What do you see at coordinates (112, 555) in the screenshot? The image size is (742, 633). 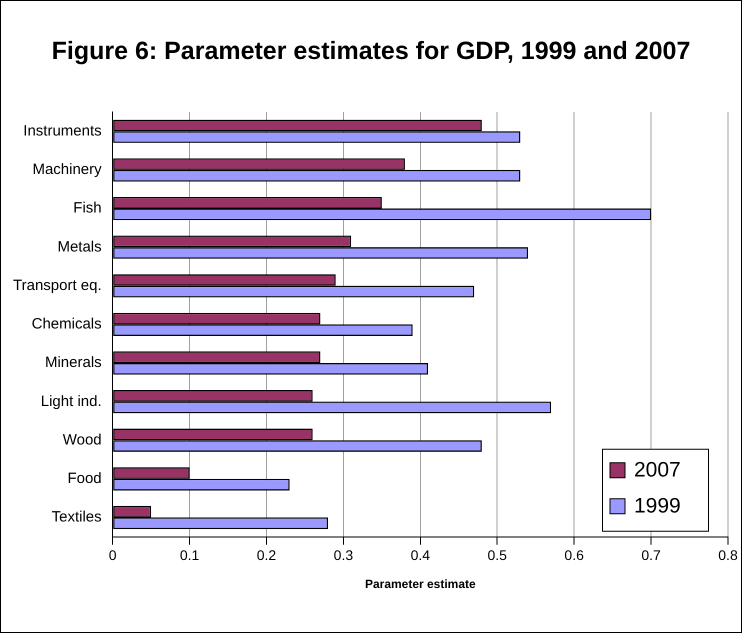 I see `x-tick-label: 0` at bounding box center [112, 555].